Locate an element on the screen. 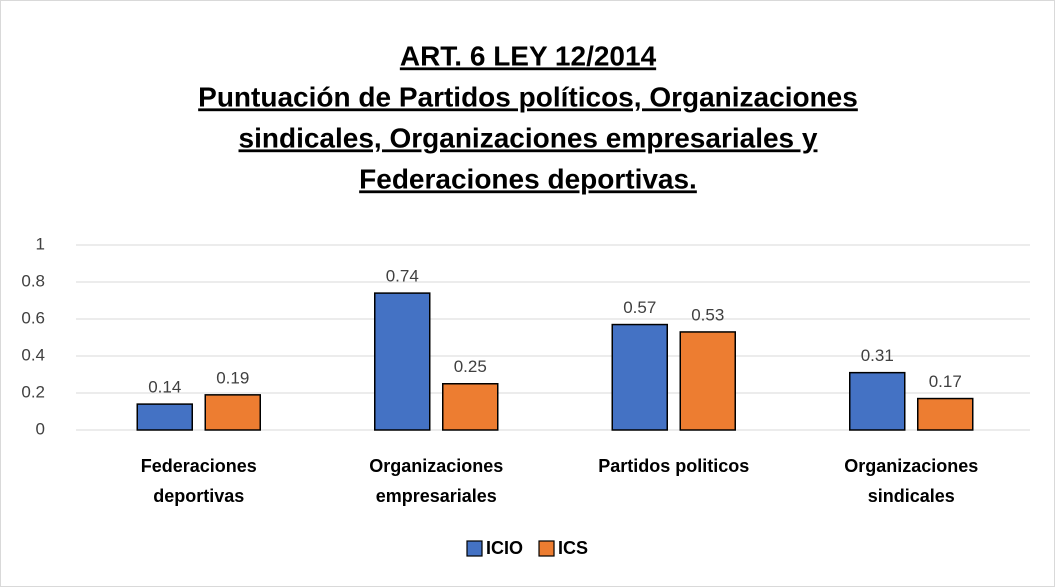 The image size is (1056, 588). data-label: 0.25 is located at coordinates (470, 366).